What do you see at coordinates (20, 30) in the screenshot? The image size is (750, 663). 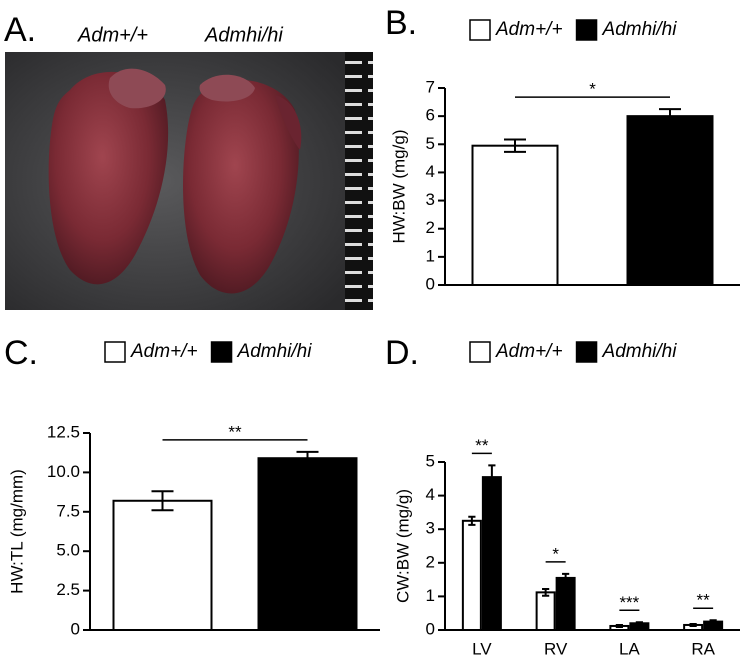 I see `panel-label: A.` at bounding box center [20, 30].